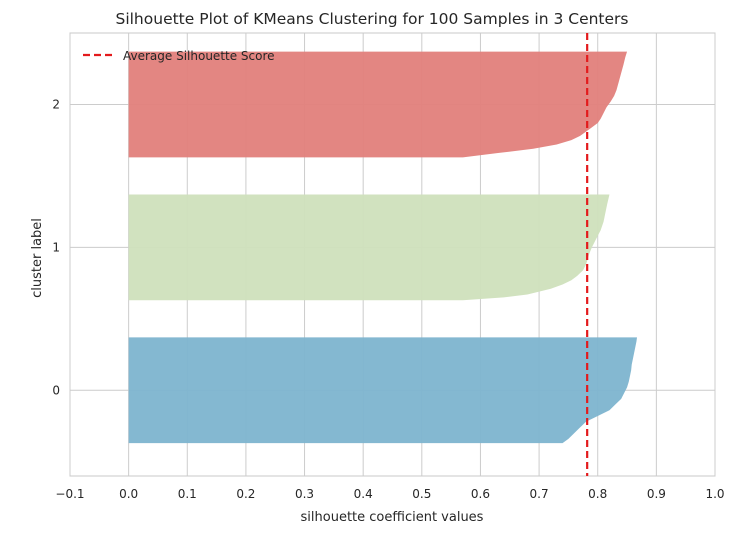 The width and height of the screenshot is (745, 538). Describe the element at coordinates (421, 494) in the screenshot. I see `x-tick-label: 0.5` at that location.